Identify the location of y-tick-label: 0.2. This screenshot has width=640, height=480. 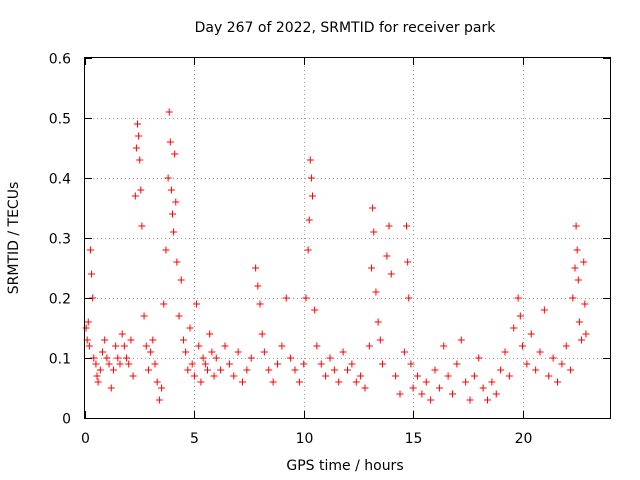
(60, 300).